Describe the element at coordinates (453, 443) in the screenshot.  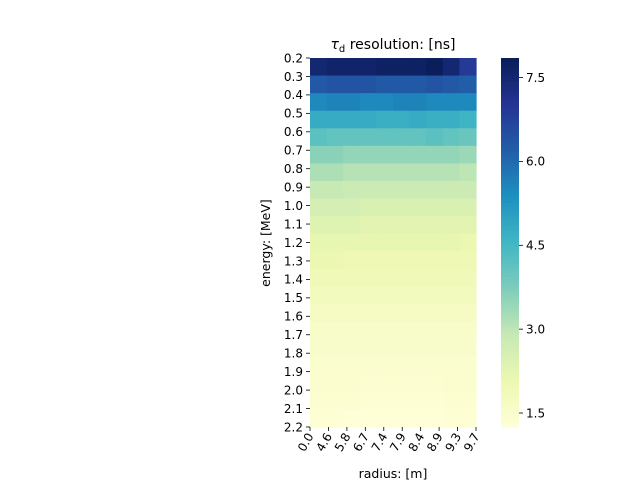
I see `x-tick-label: 9.3` at that location.